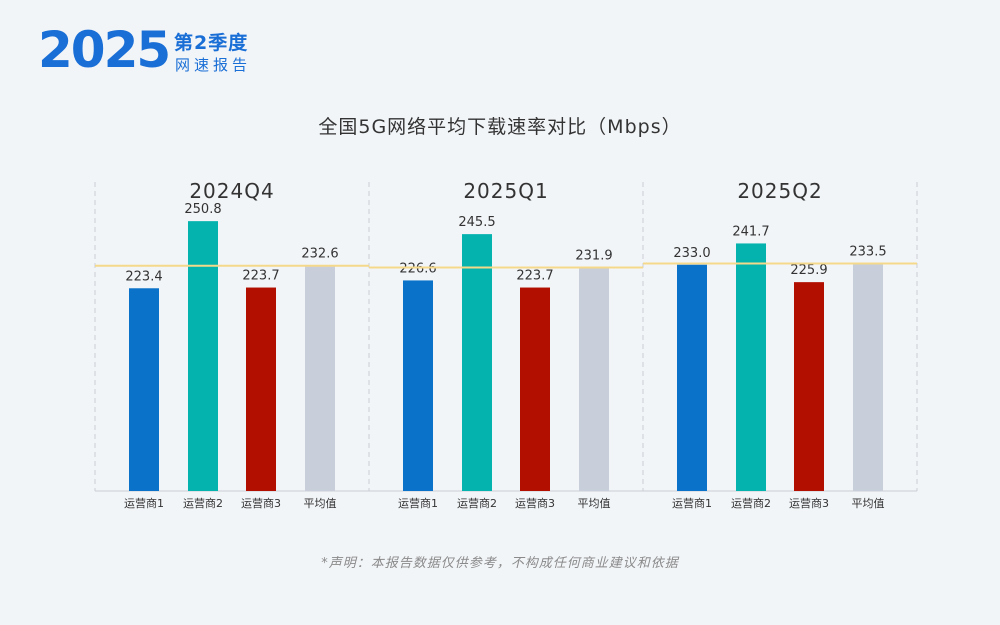 The width and height of the screenshot is (1000, 625). I want to click on logo-quarter: 第2季度, so click(211, 43).